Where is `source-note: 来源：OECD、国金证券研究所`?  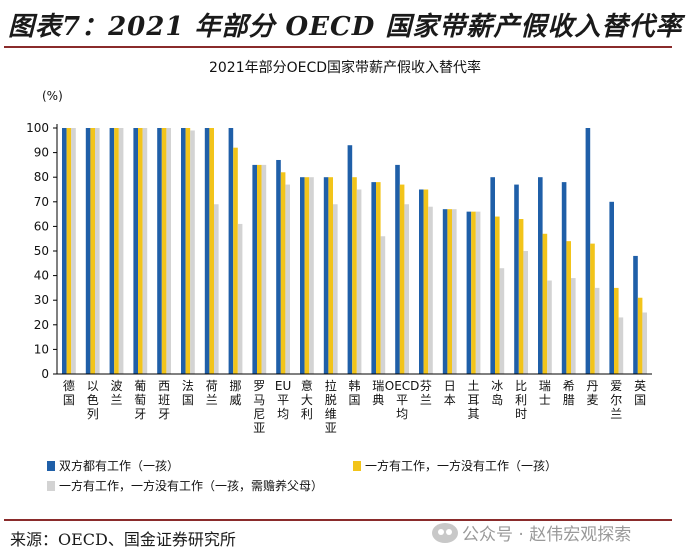 source-note: 来源：OECD、国金证券研究所 is located at coordinates (123, 539).